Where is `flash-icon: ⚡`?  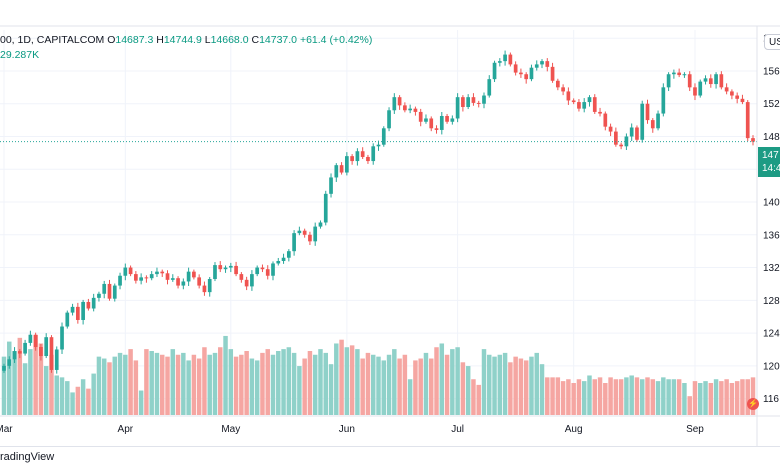
flash-icon: ⚡ is located at coordinates (753, 404).